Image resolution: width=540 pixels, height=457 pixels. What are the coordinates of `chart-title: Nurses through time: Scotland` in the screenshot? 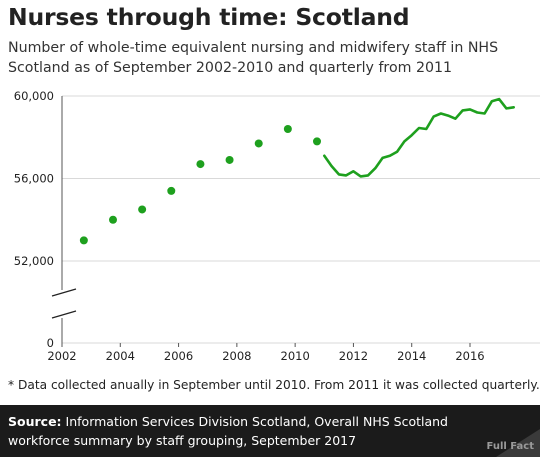 It's located at (209, 17).